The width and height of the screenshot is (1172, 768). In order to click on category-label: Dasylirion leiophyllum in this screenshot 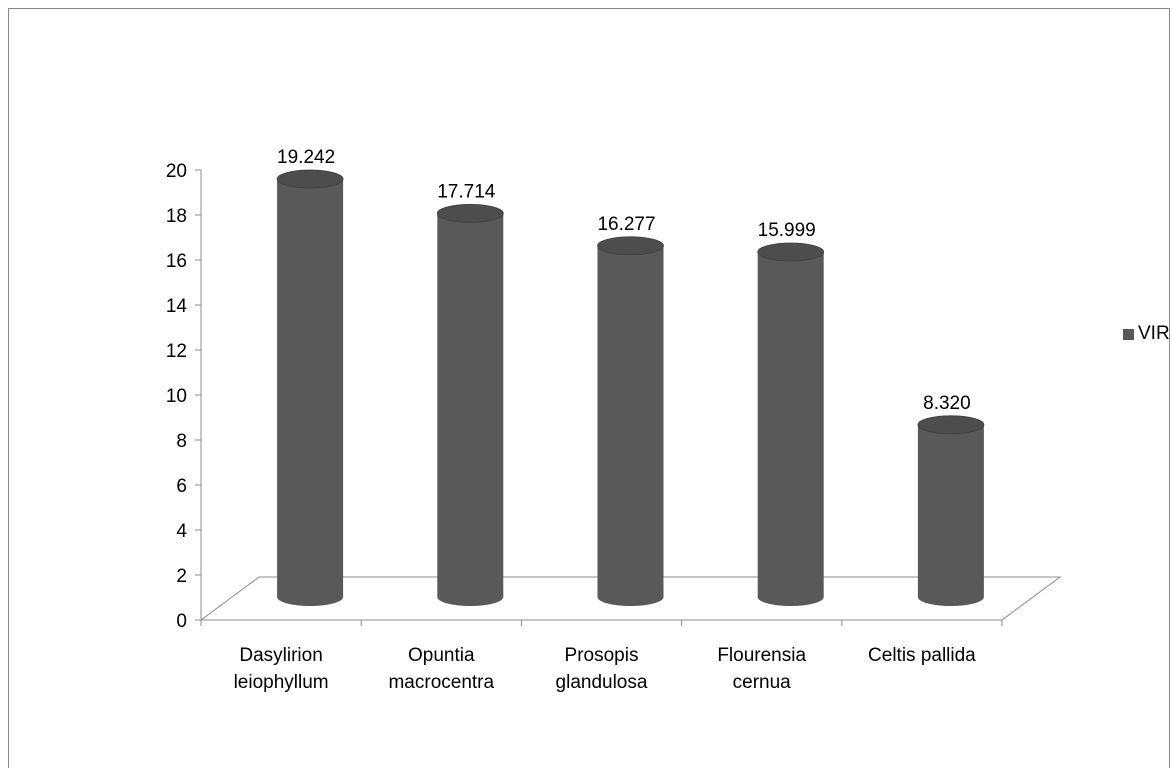, I will do `click(281, 669)`.